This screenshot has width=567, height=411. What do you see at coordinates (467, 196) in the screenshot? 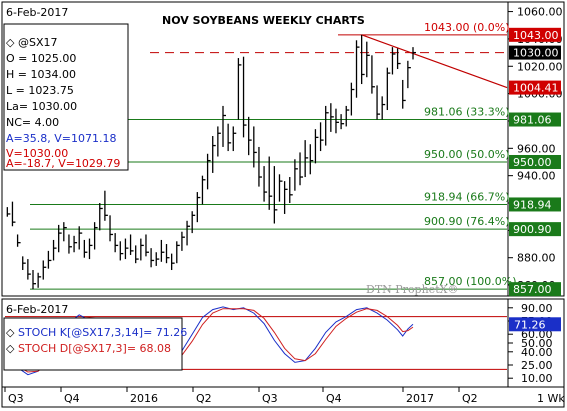
I see `retracement-label: 918.94 (66.7%)` at bounding box center [467, 196].